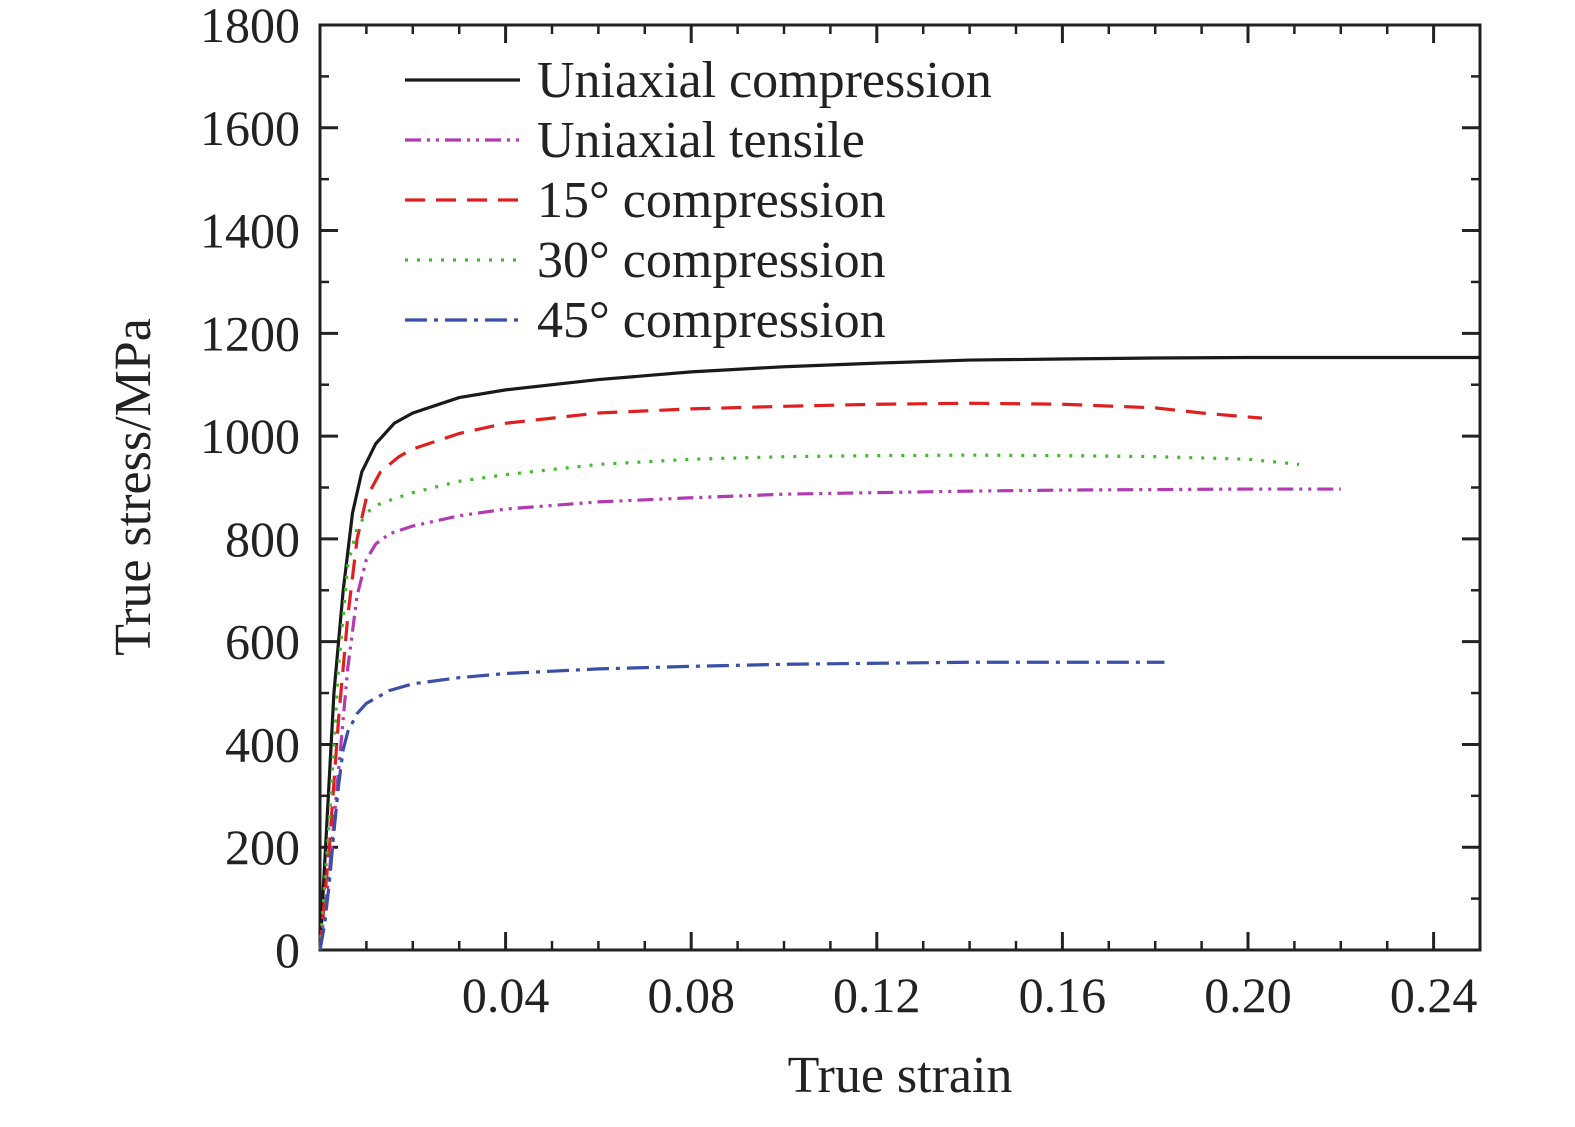 This screenshot has width=1575, height=1127. What do you see at coordinates (250, 333) in the screenshot?
I see `y-tick-label: 1200` at bounding box center [250, 333].